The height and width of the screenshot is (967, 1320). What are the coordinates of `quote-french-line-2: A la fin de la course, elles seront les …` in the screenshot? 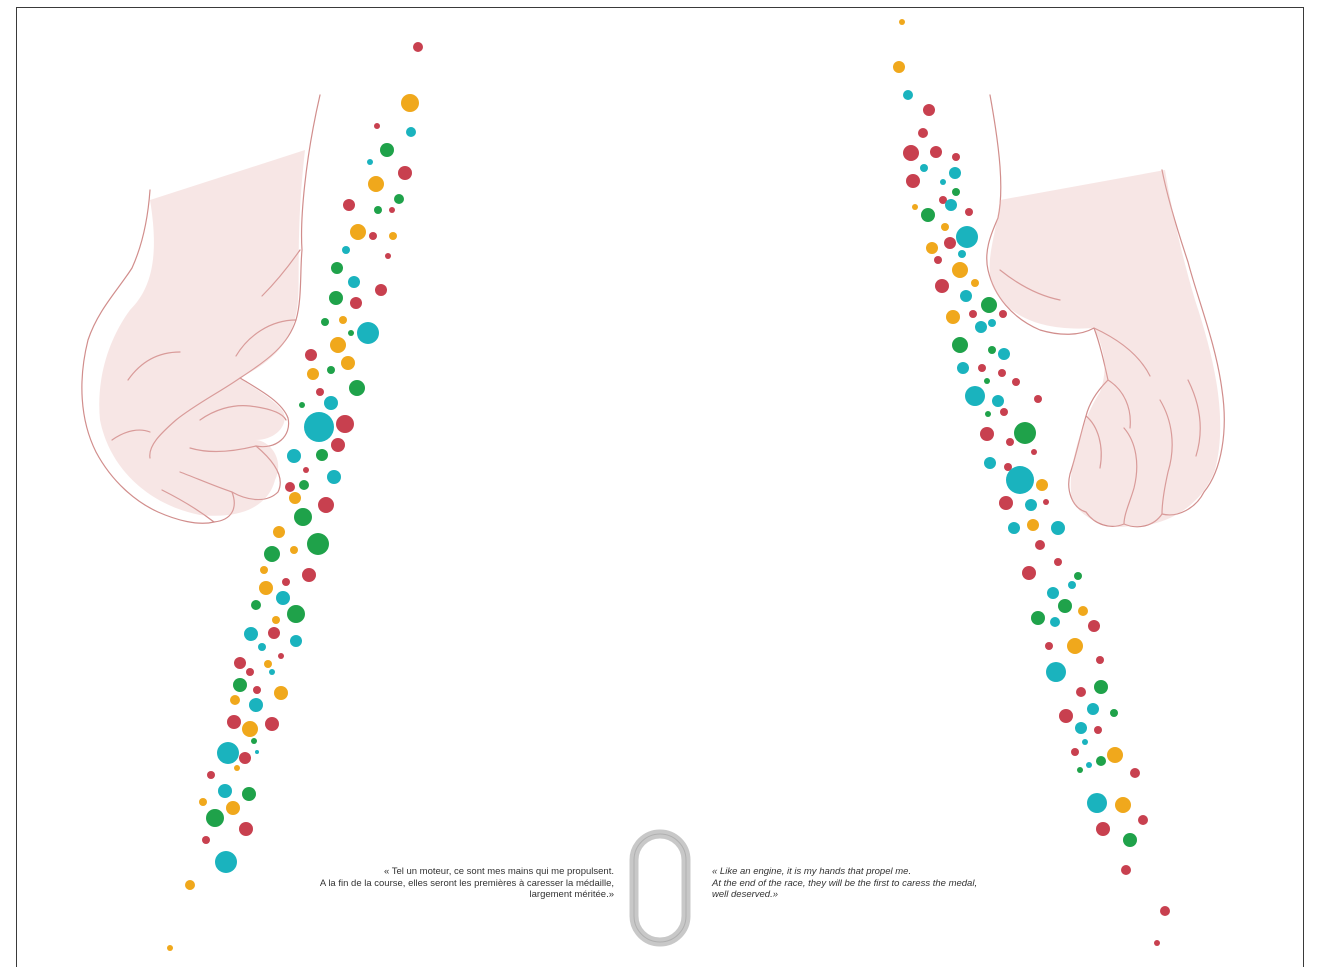 It's located at (466, 883).